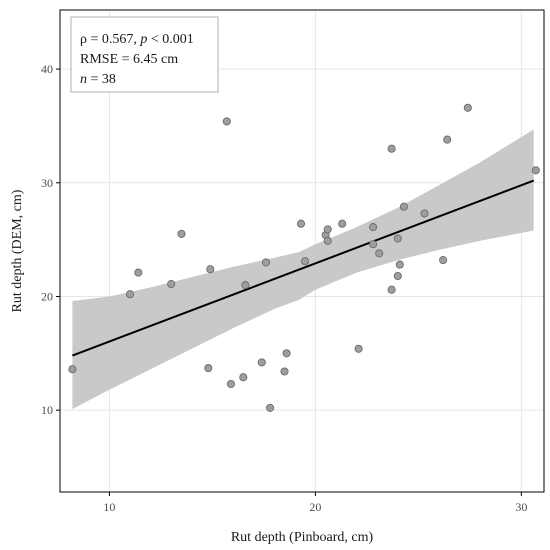 The image size is (550, 550). Describe the element at coordinates (17, 250) in the screenshot. I see `y-axis-title: Rut depth (DEM, cm)` at that location.